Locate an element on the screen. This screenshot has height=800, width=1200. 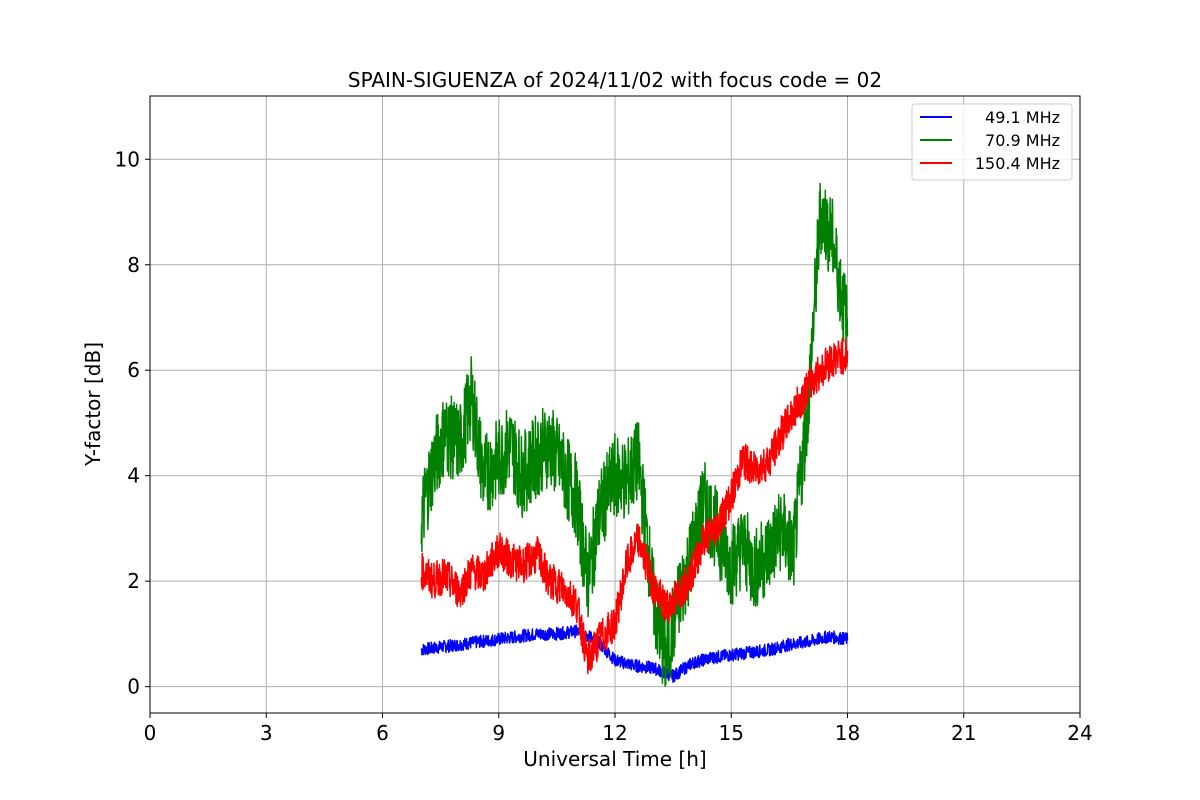
x-tick-label: 9 is located at coordinates (498, 733).